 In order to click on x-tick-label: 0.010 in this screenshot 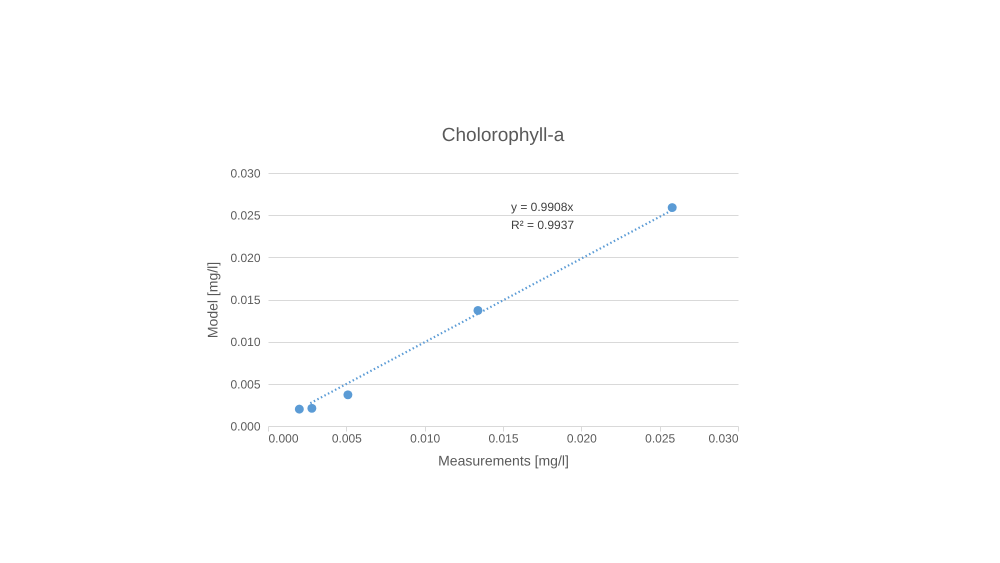, I will do `click(425, 439)`.